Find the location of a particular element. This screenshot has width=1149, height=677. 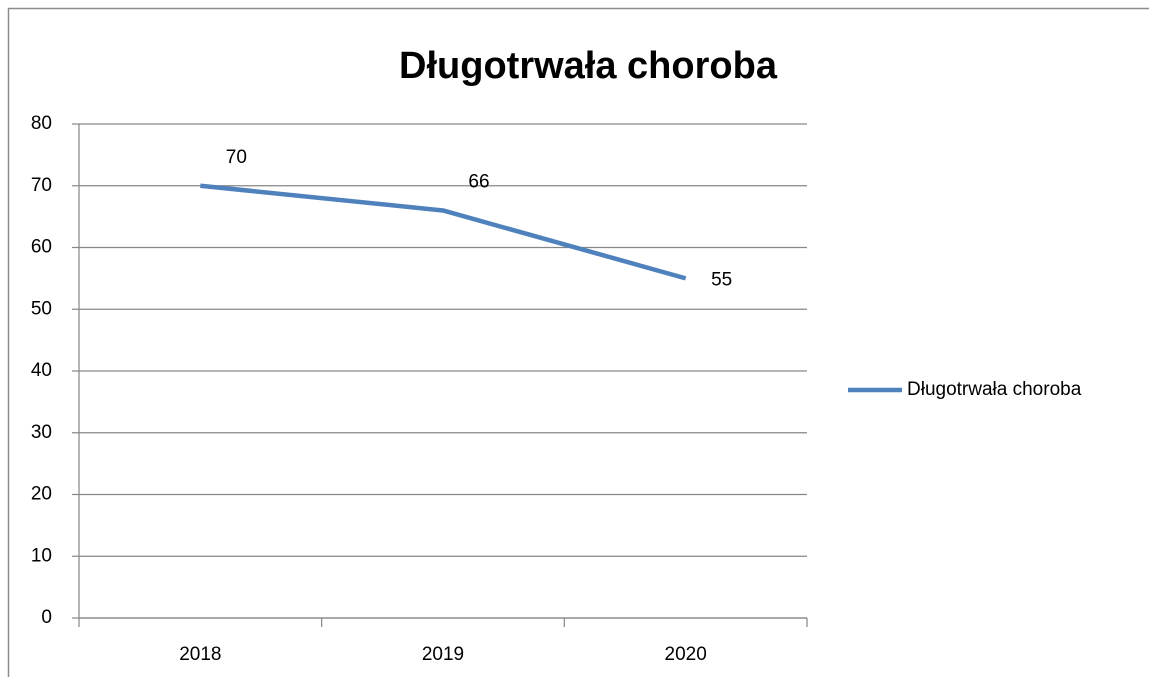

y-tick-label: 10 is located at coordinates (41, 555).